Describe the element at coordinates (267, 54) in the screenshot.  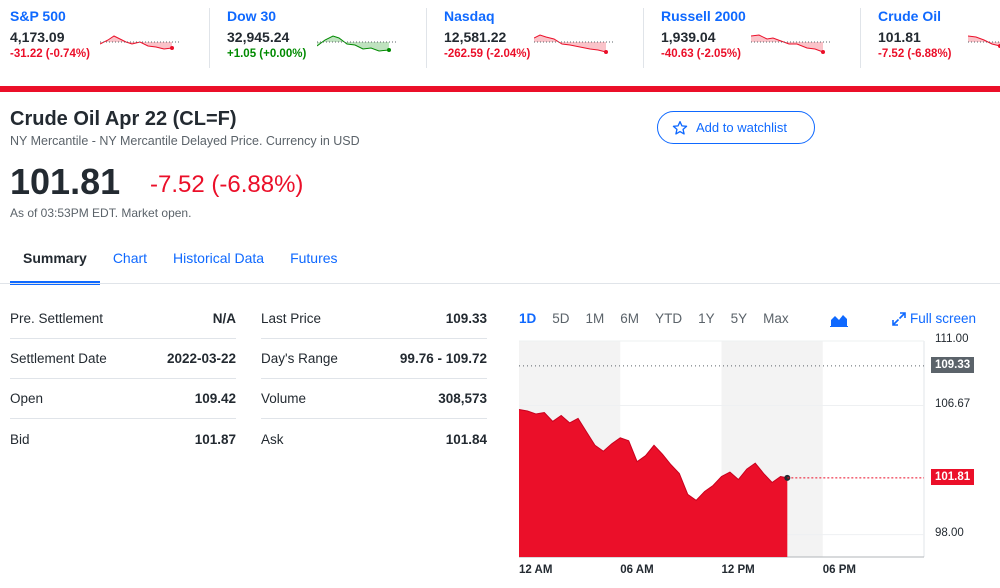
I see `ticker-change: +1.05 (+0.00%)` at that location.